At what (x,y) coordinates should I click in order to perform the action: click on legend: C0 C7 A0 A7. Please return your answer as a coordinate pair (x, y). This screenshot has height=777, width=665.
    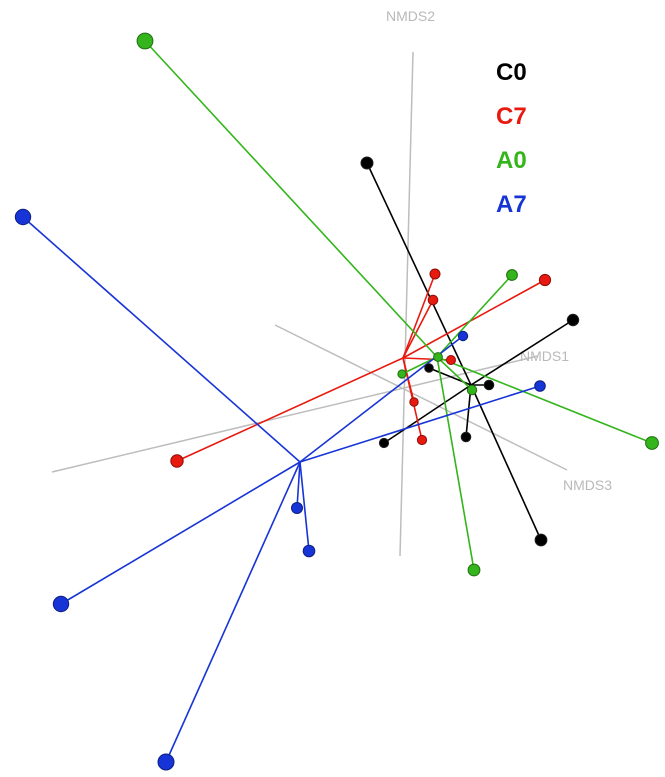
    Looking at the image, I should click on (511, 138).